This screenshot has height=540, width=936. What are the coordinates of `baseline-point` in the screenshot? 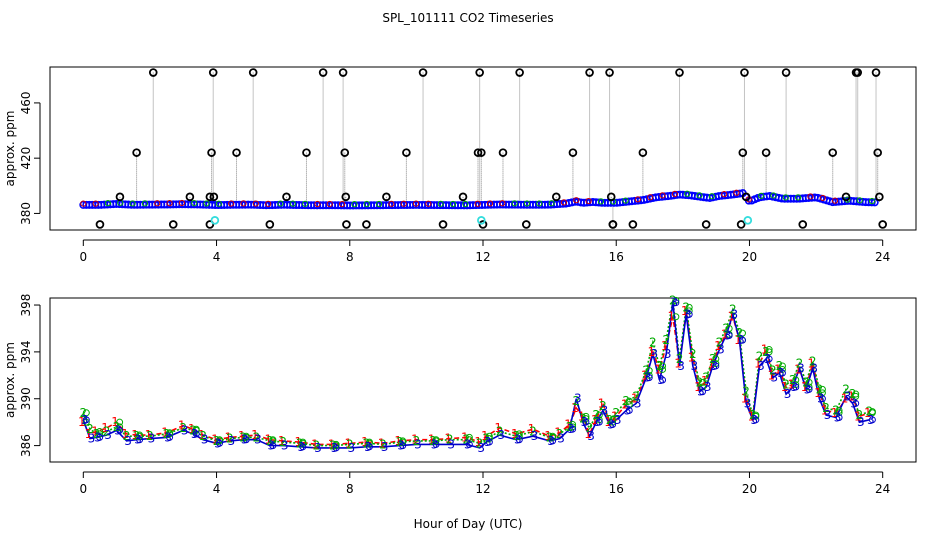 It's located at (871, 202).